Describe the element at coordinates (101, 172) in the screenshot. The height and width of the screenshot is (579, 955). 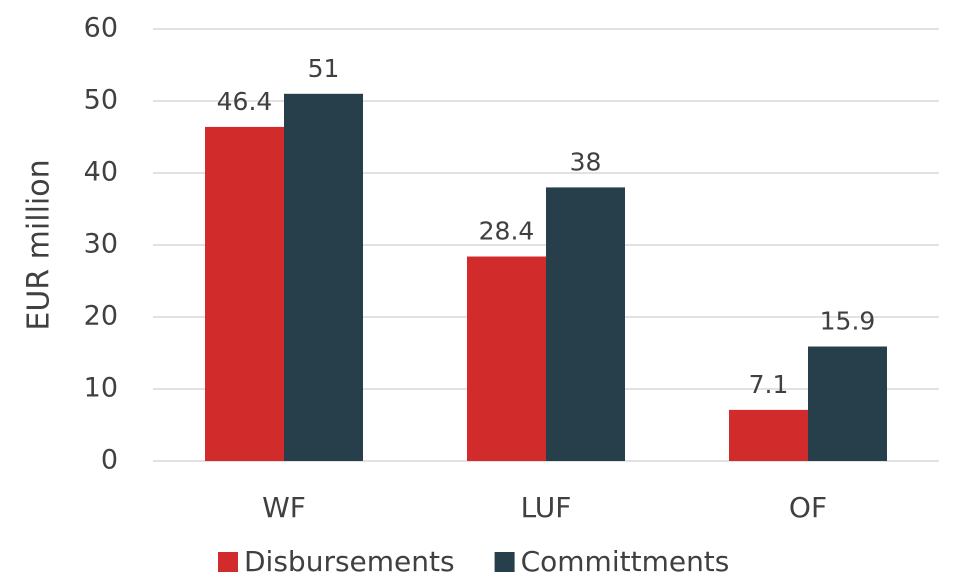
I see `y-tick-label: 40` at that location.